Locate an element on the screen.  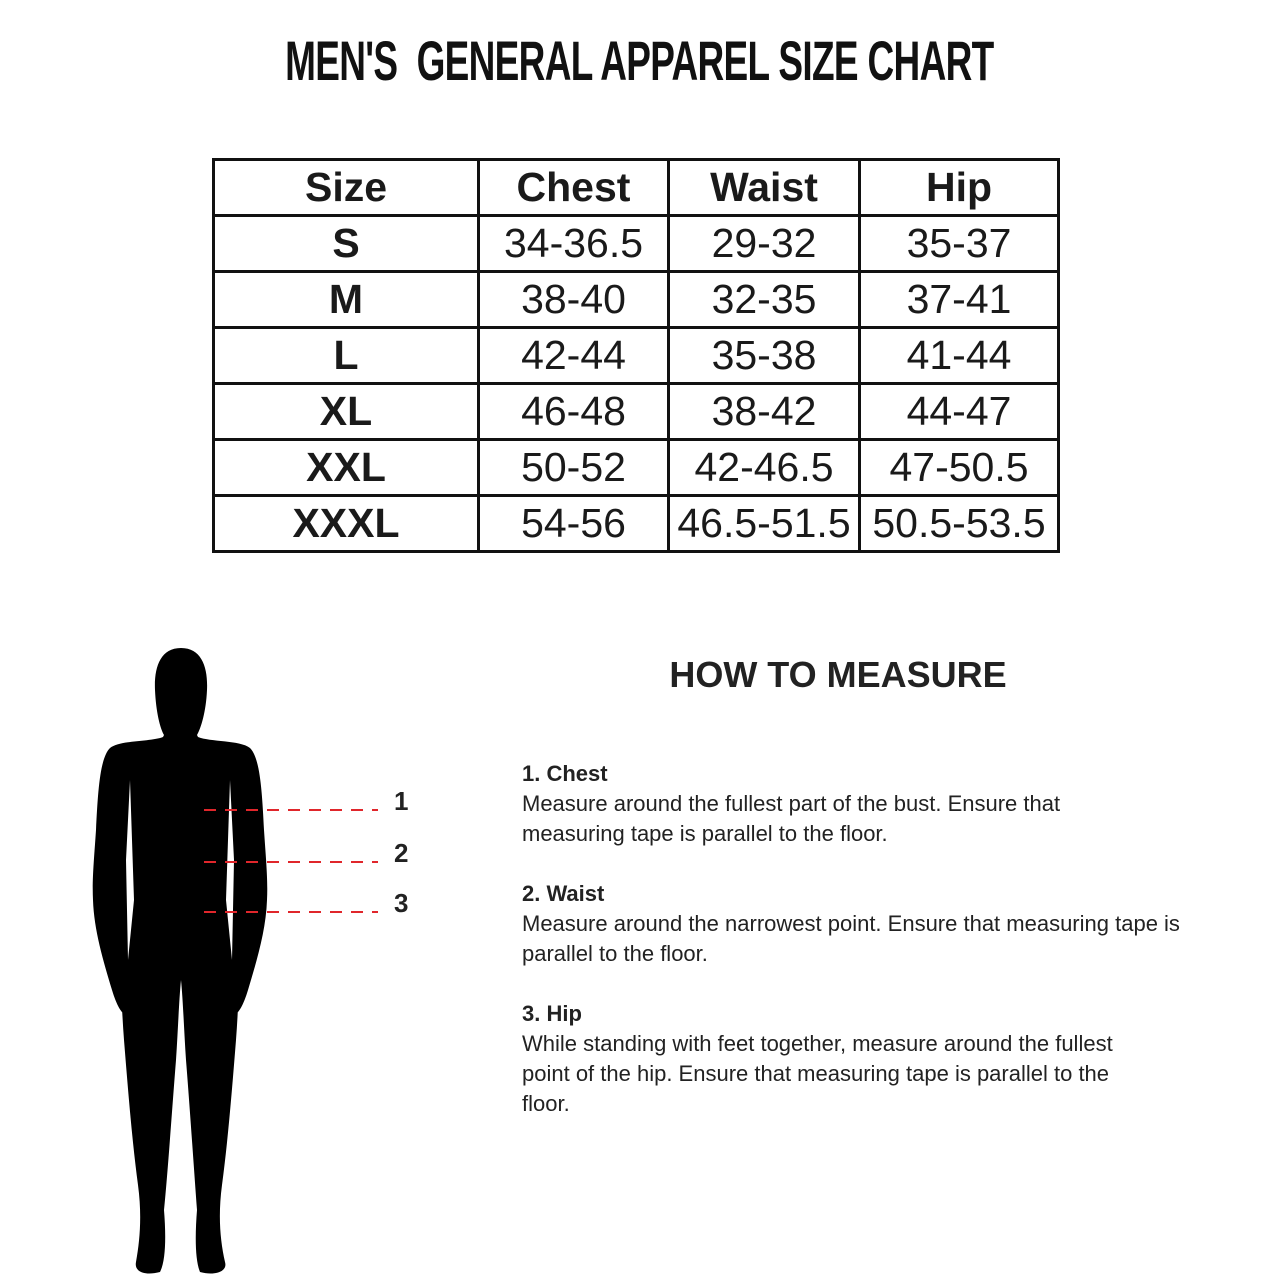
cell-size: XXXL is located at coordinates (346, 523).